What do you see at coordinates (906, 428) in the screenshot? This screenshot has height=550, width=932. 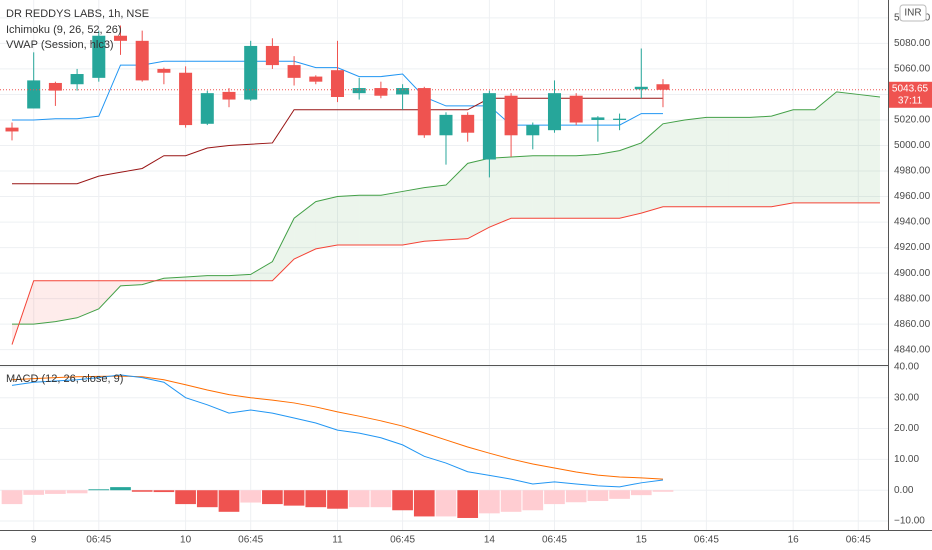 I see `y-tick-label: 20.00` at bounding box center [906, 428].